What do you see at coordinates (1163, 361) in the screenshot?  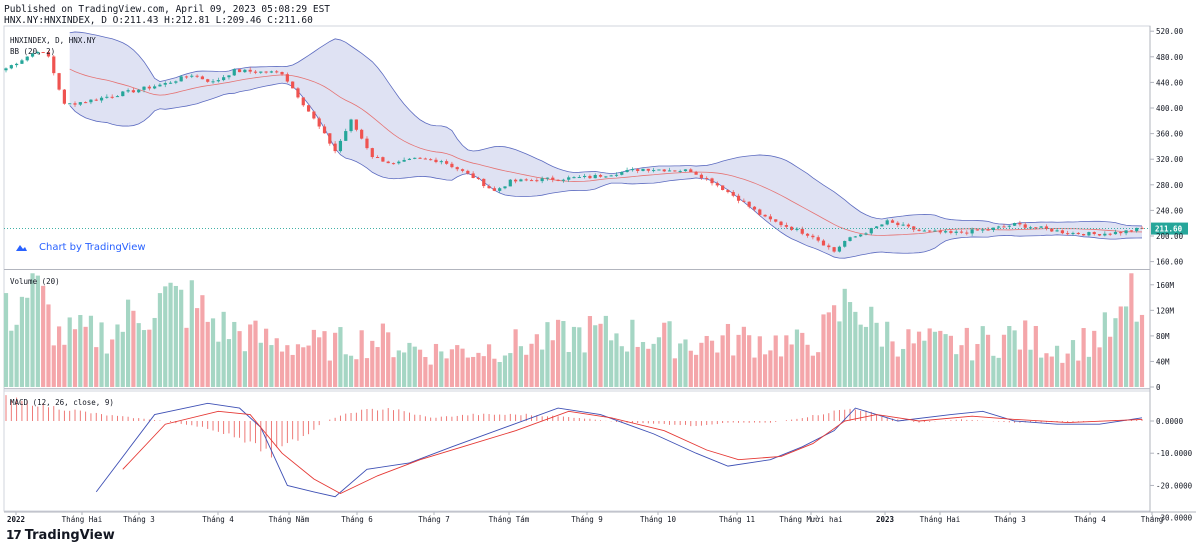 I see `volume-tick-label: 40M` at bounding box center [1163, 361].